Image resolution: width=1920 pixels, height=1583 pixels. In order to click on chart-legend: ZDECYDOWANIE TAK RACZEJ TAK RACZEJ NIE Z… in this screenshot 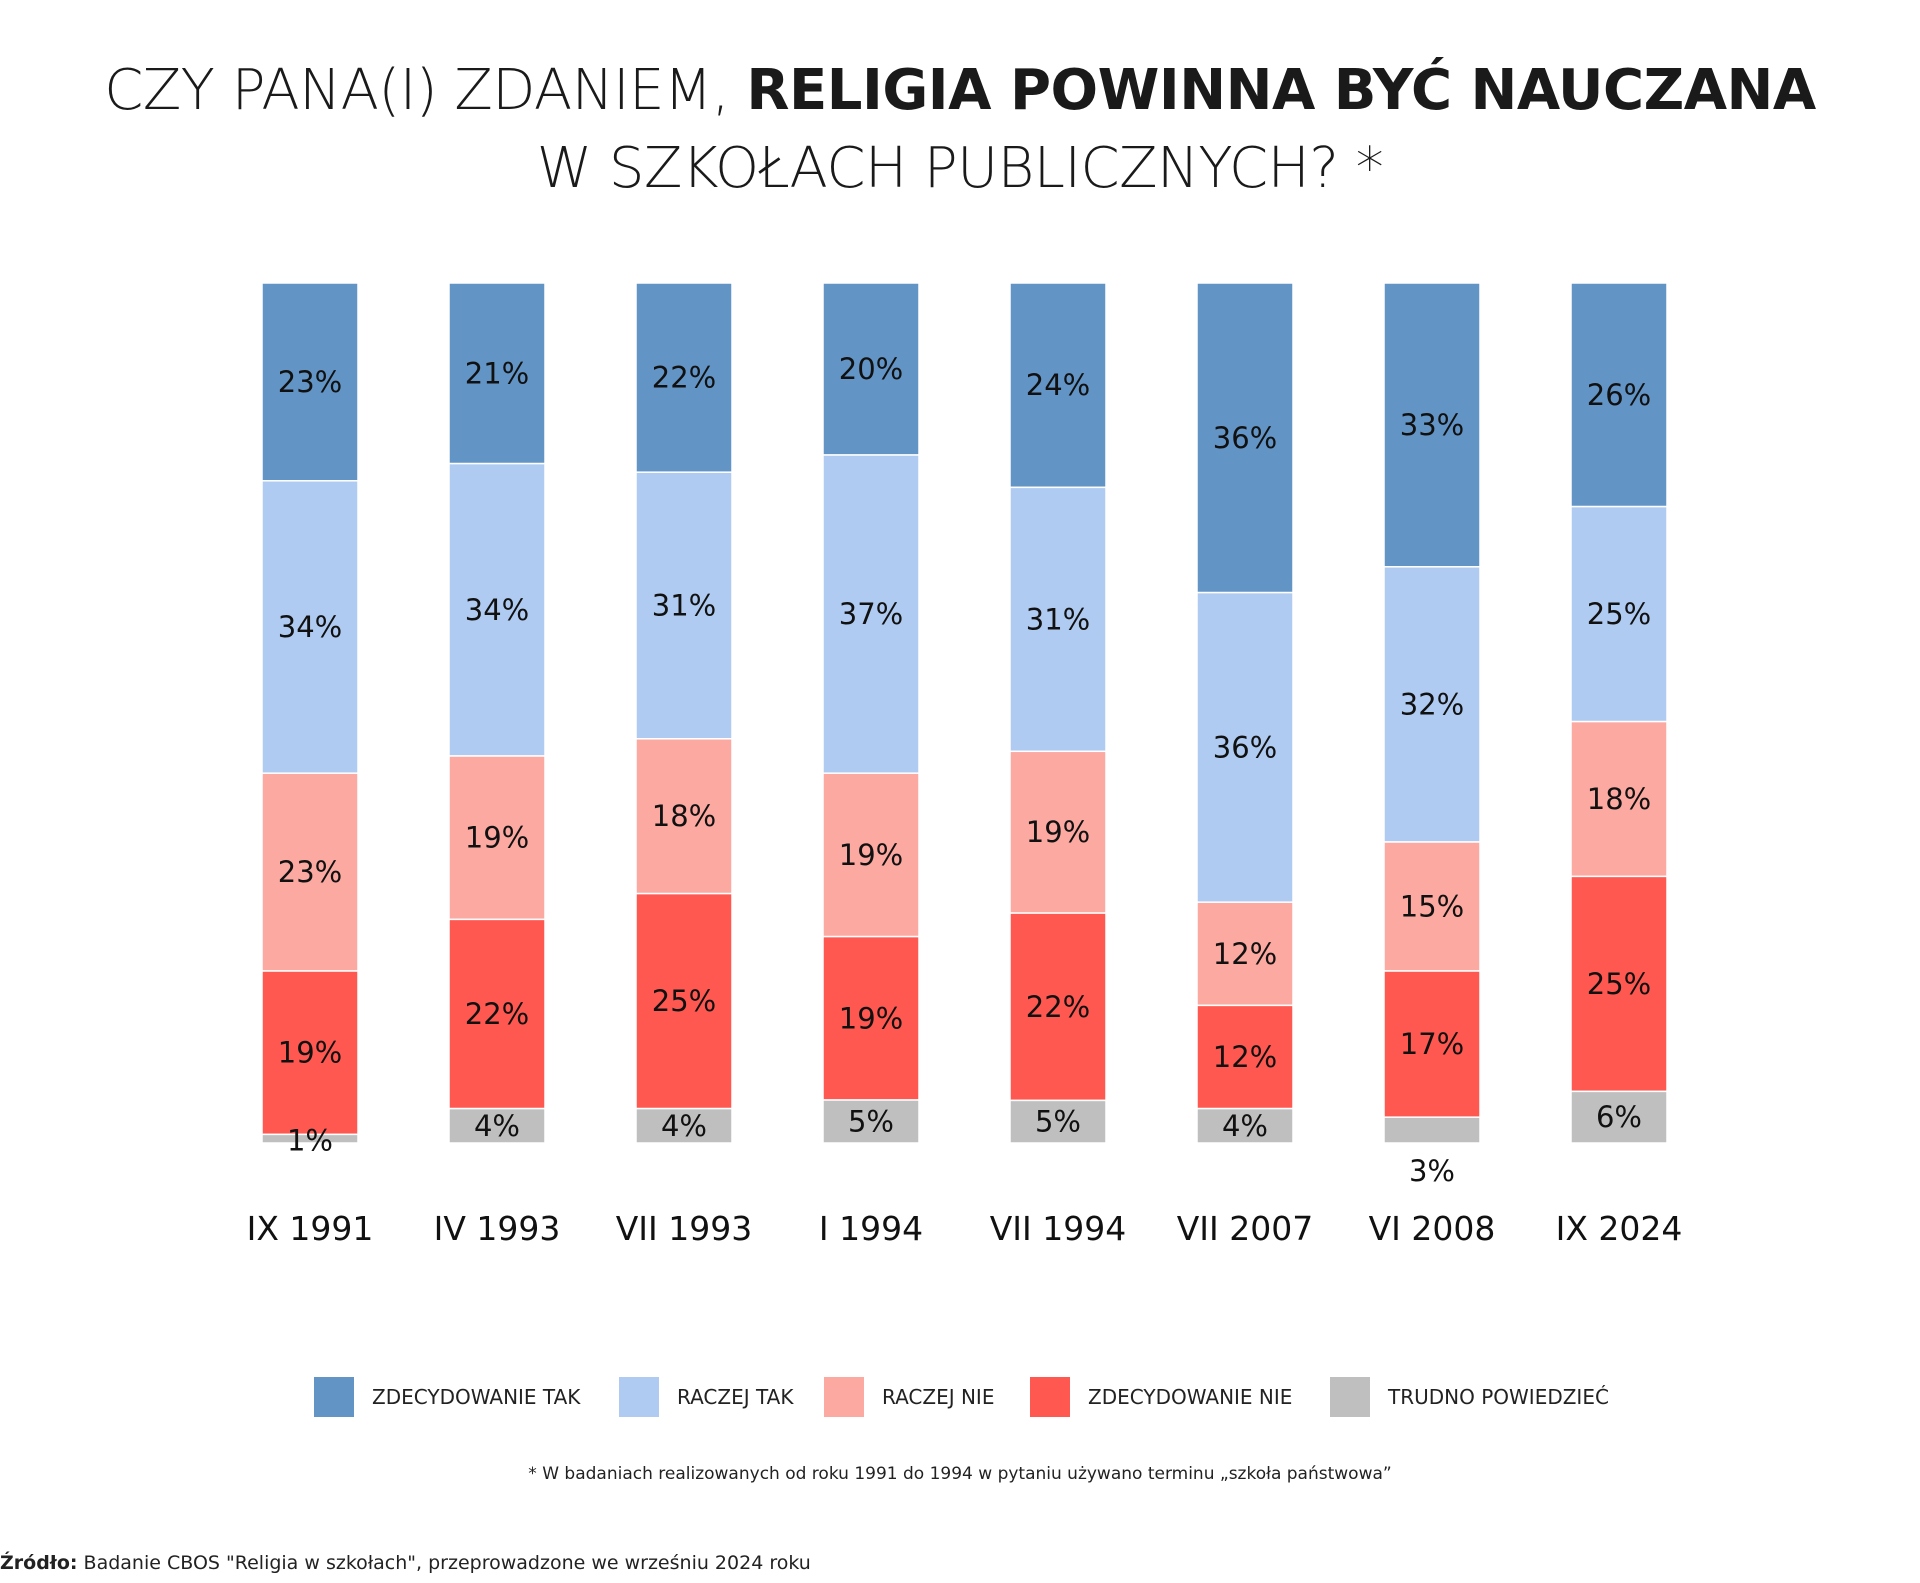, I will do `click(960, 1397)`.